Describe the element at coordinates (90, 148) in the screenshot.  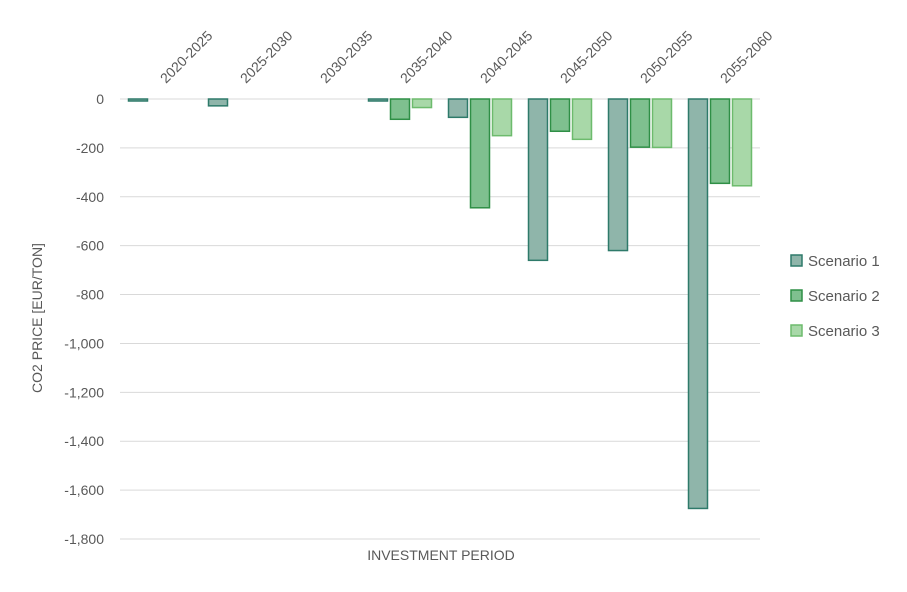
I see `y-tick-label: -200` at that location.